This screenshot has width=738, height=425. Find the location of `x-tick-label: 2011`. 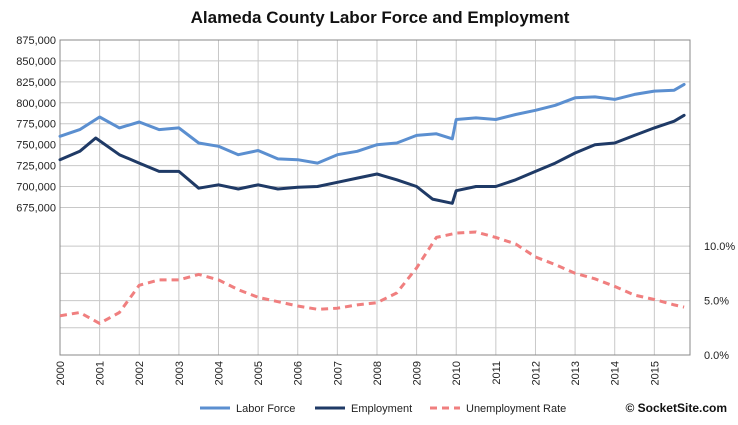

x-tick-label: 2011 is located at coordinates (497, 373).